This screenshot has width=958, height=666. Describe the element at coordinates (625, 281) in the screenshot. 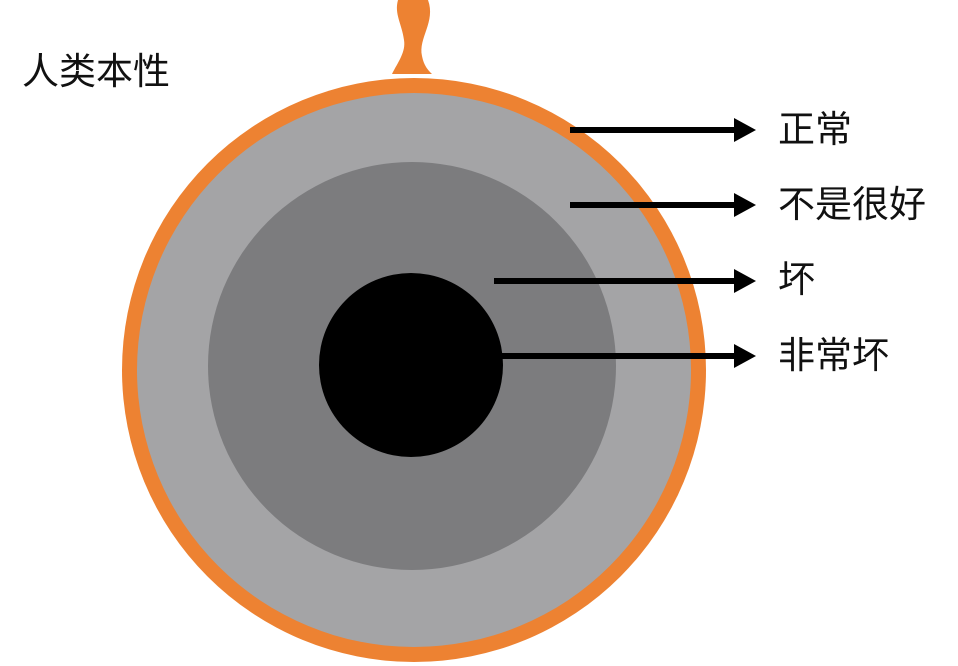

I see `arrow-bad` at that location.